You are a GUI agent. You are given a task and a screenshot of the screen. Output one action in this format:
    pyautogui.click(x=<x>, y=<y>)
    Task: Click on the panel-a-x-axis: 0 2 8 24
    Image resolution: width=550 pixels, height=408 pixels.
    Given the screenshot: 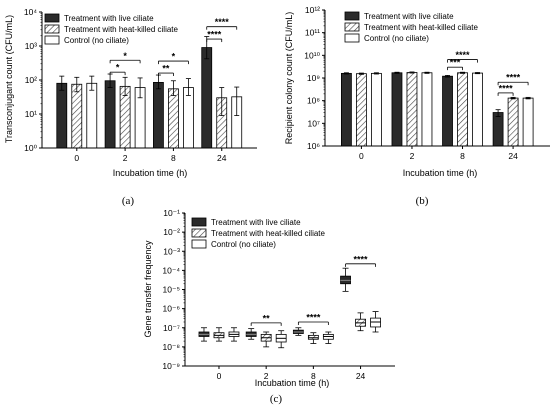 What is the action you would take?
    pyautogui.click(x=149, y=155)
    